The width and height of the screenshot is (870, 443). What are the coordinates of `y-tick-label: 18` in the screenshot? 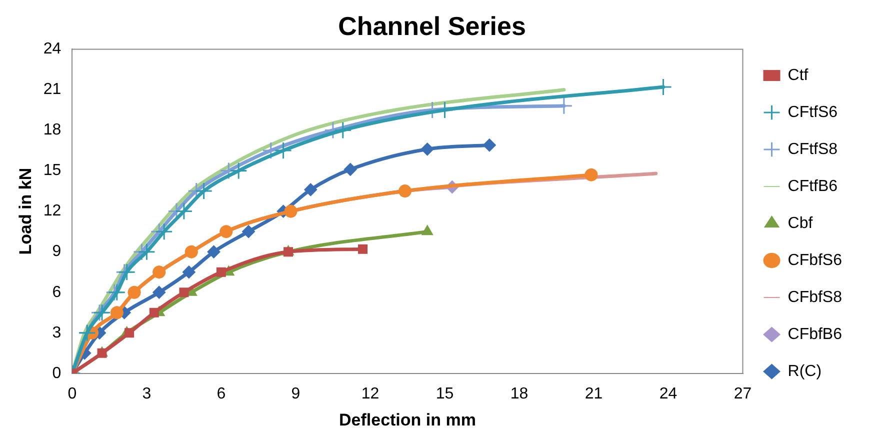 It's located at (52, 130).